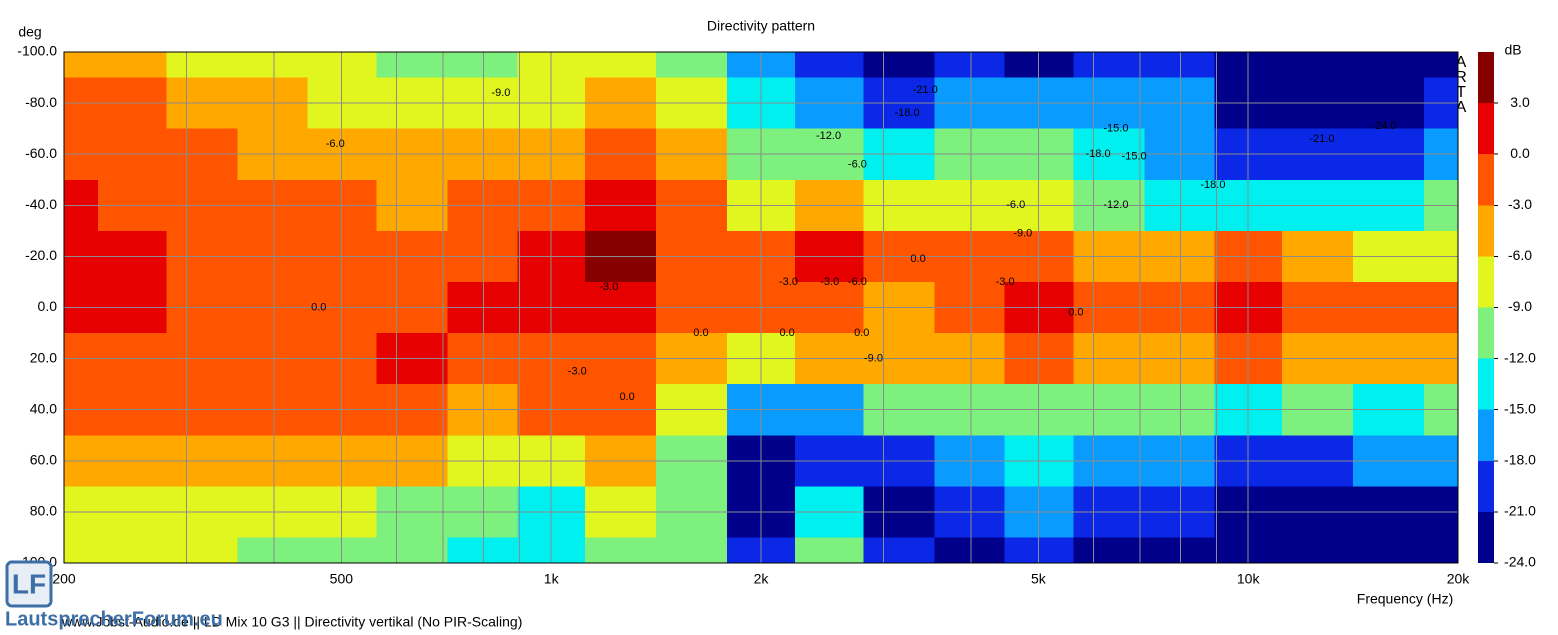  I want to click on logo: LF LautsprecherForum.eu, so click(114, 595).